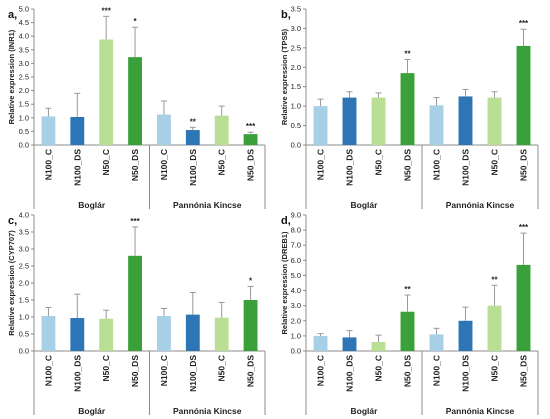 The width and height of the screenshot is (550, 419). What do you see at coordinates (136, 21) in the screenshot?
I see `significance-label: *` at bounding box center [136, 21].